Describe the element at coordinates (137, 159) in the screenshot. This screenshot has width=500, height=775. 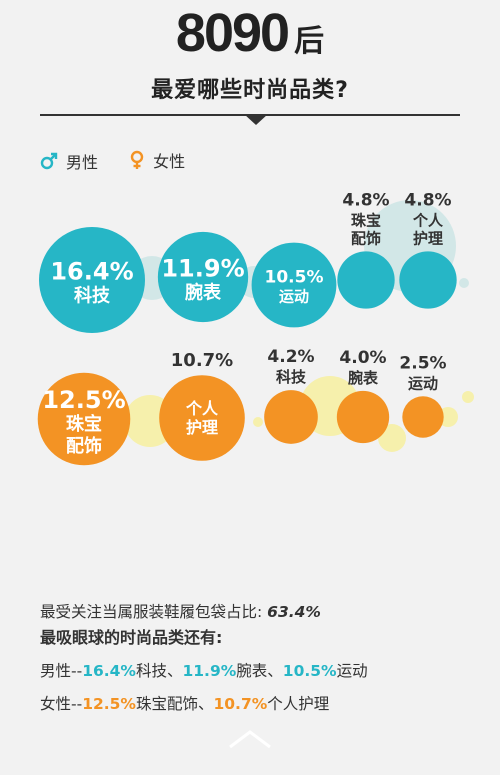
I see `female-symbol-icon` at that location.